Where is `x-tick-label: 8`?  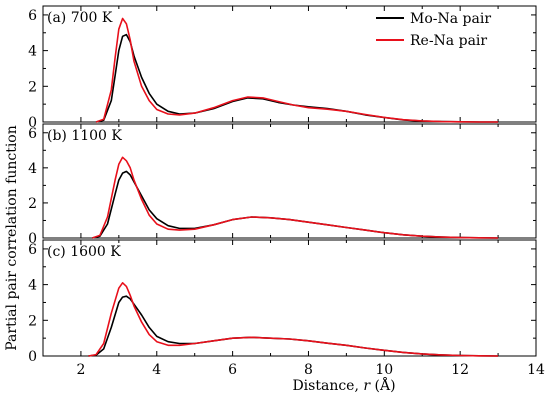
x-tick-label: 8 is located at coordinates (308, 370).